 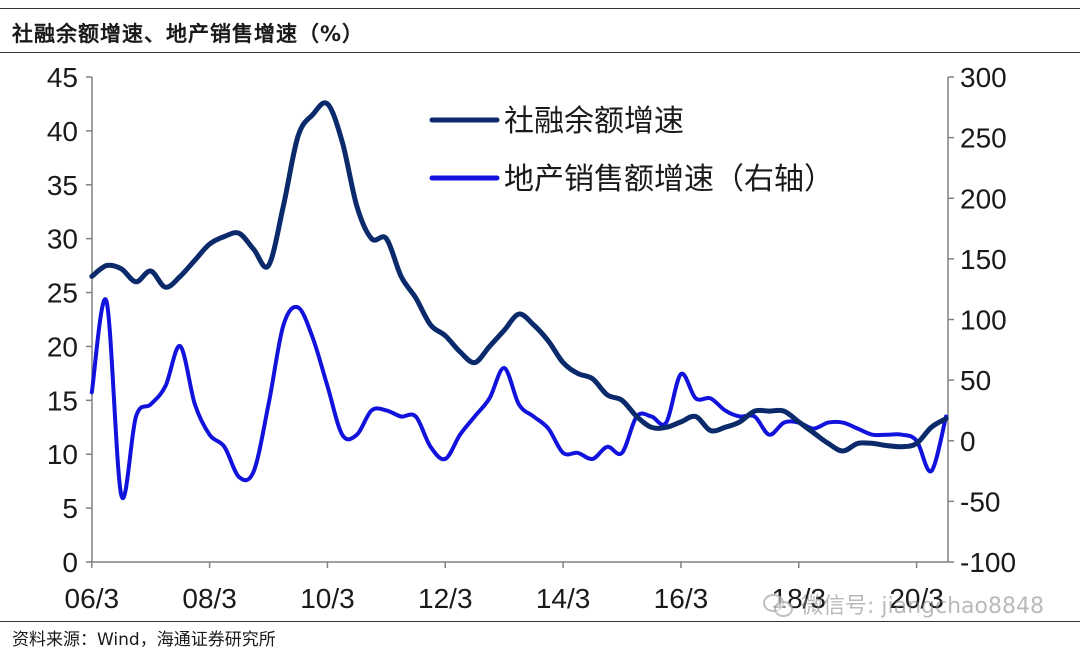 What do you see at coordinates (681, 598) in the screenshot?
I see `x-tick-label: 16/3` at bounding box center [681, 598].